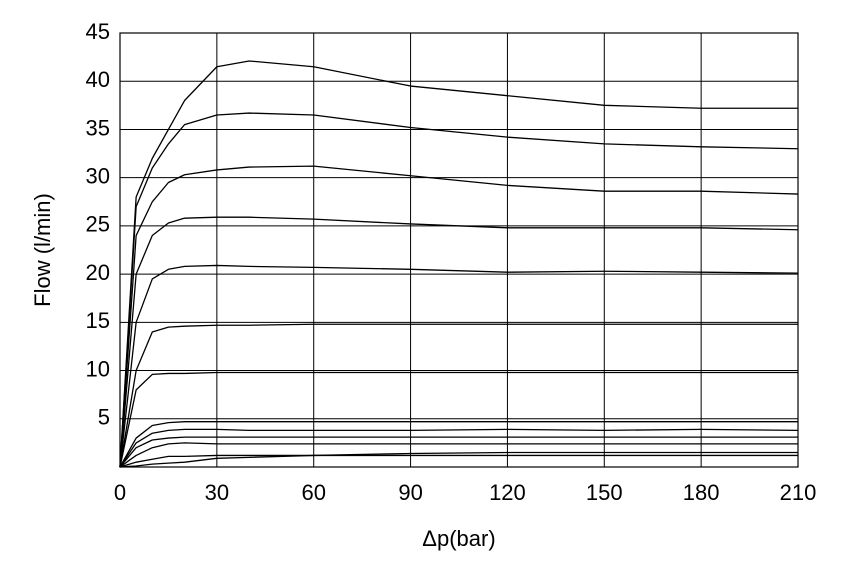 This screenshot has width=853, height=567. Describe the element at coordinates (98, 368) in the screenshot. I see `y-tick-label: 10` at that location.